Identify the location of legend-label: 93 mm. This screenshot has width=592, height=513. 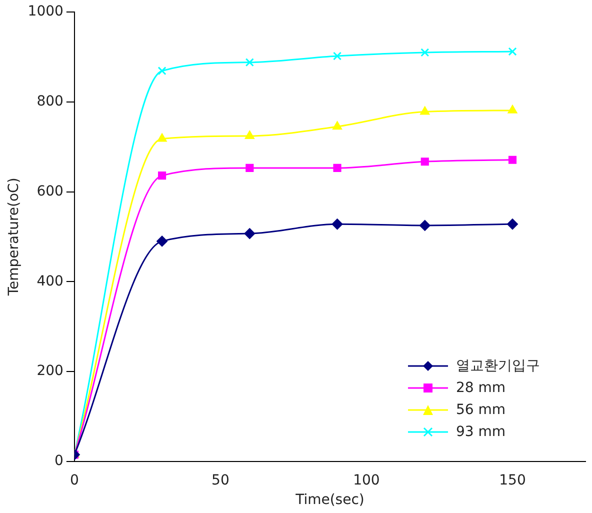
(481, 432).